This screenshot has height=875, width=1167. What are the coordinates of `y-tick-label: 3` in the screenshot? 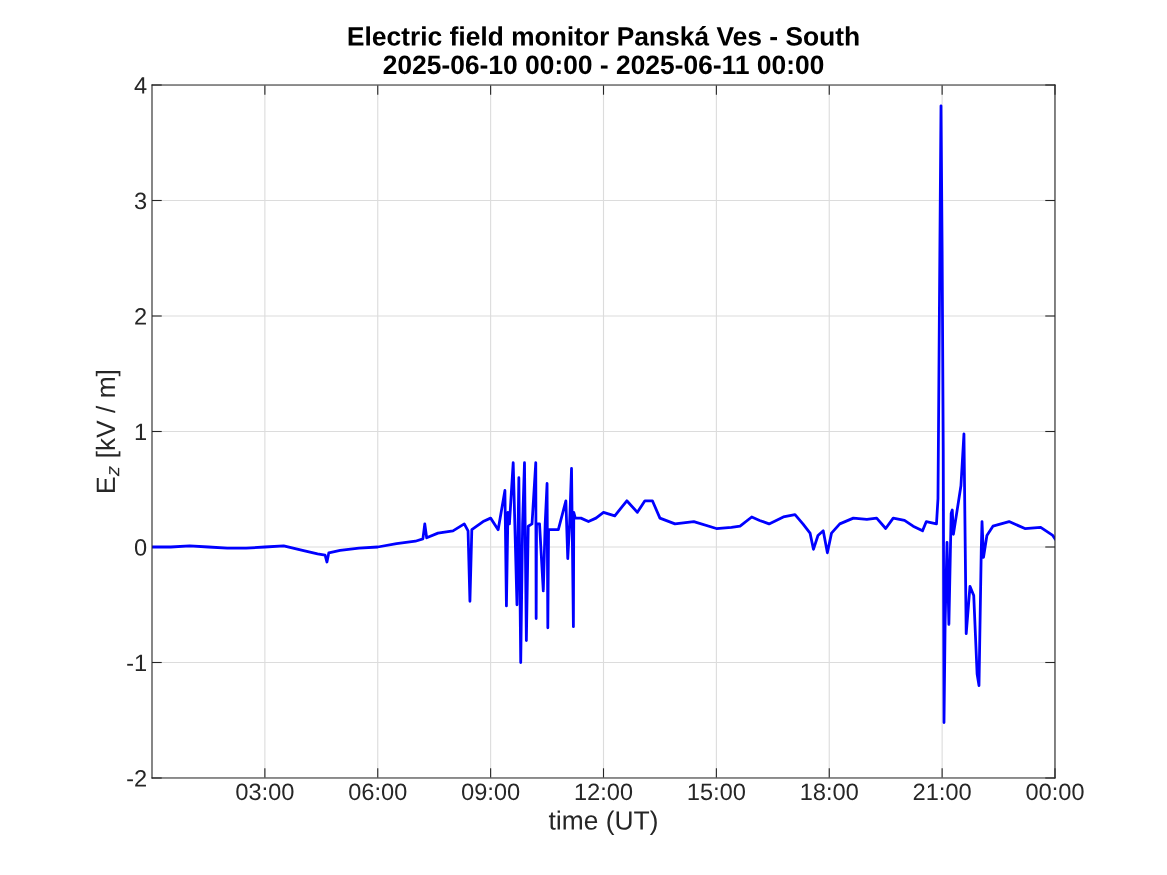 It's located at (140, 201).